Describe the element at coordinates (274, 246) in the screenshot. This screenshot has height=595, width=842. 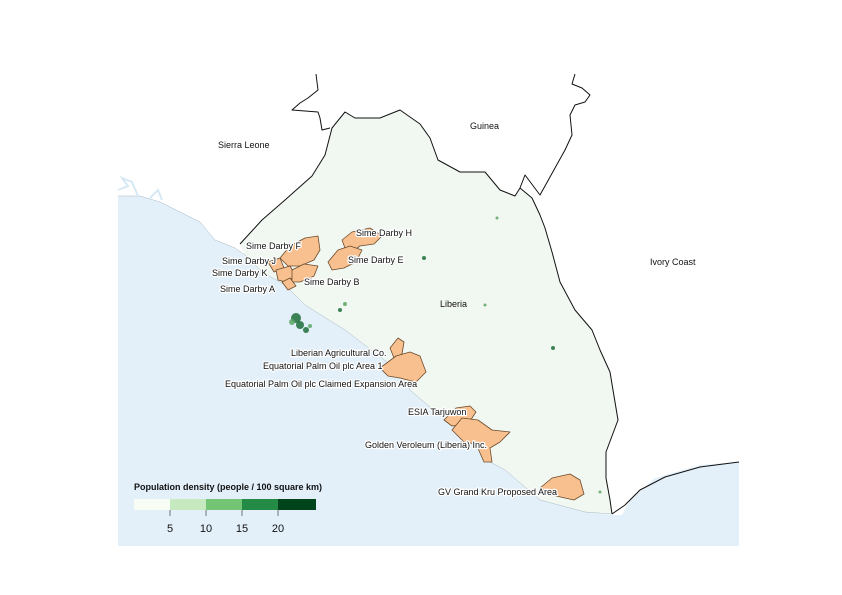
I see `label-sime-darby-f: Sime Darby F` at that location.